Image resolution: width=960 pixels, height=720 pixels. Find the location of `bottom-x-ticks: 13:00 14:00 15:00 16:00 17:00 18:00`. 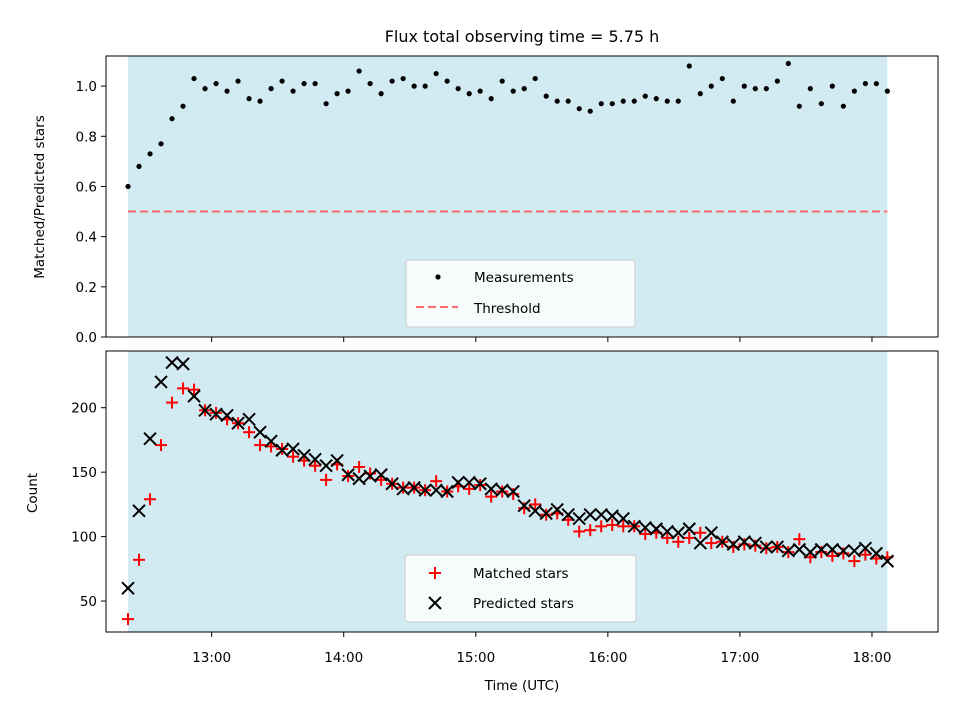

bottom-x-ticks: 13:00 14:00 15:00 16:00 17:00 18:00 is located at coordinates (541, 649).